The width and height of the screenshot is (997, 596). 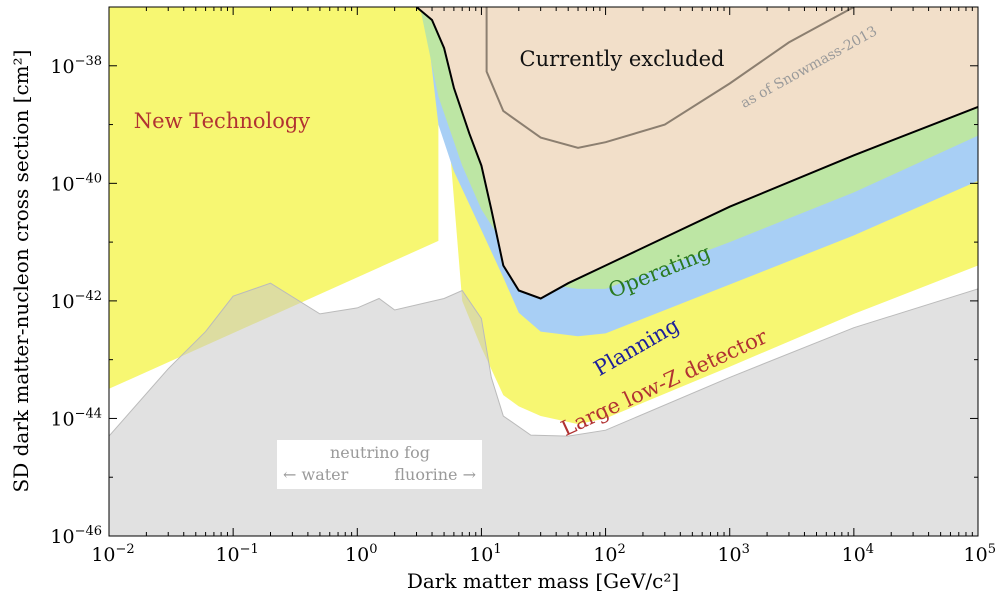 What do you see at coordinates (76, 536) in the screenshot?
I see `y-tick-label: 10−46` at bounding box center [76, 536].